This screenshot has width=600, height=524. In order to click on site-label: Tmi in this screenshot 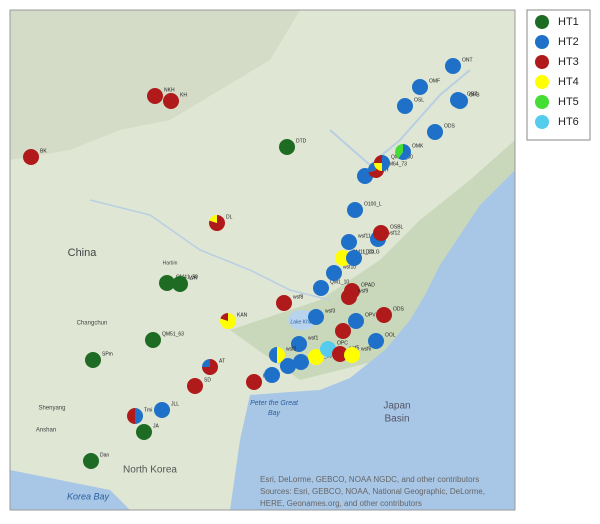, I will do `click(148, 410)`.